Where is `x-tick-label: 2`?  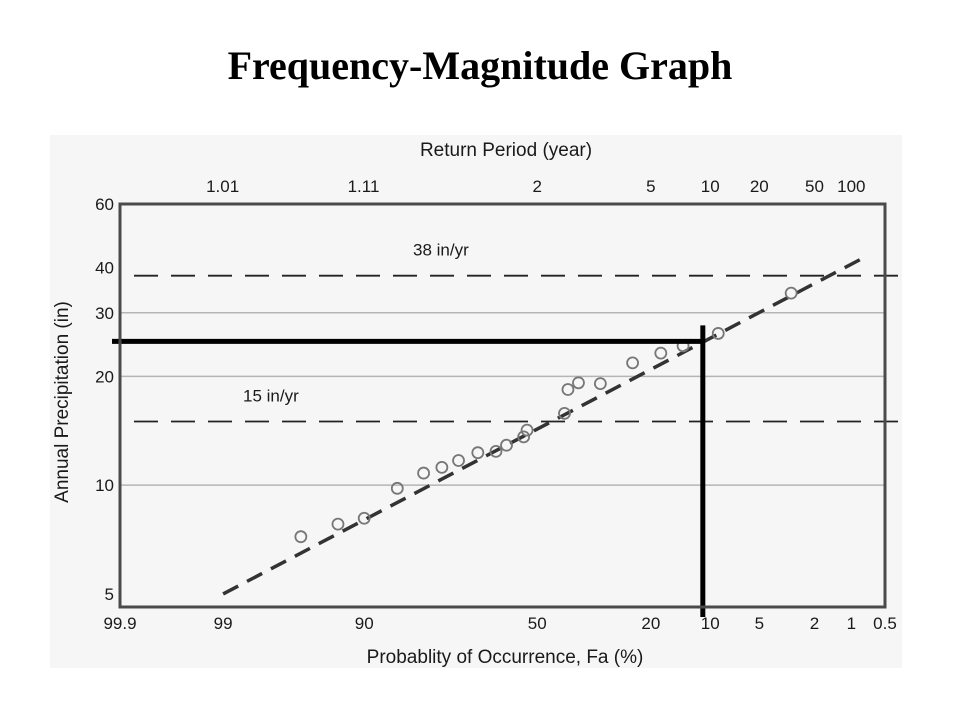
x-tick-label: 2 is located at coordinates (814, 623).